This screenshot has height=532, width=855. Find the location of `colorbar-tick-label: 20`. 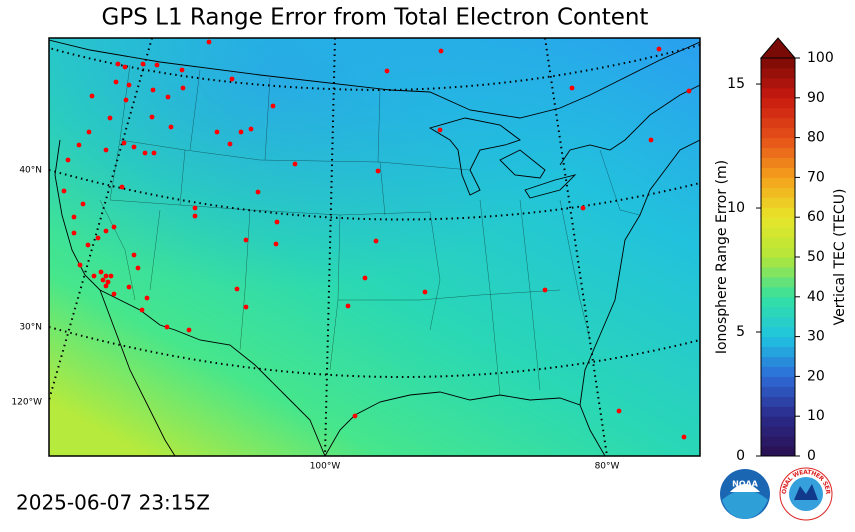

colorbar-tick-label: 20 is located at coordinates (816, 376).